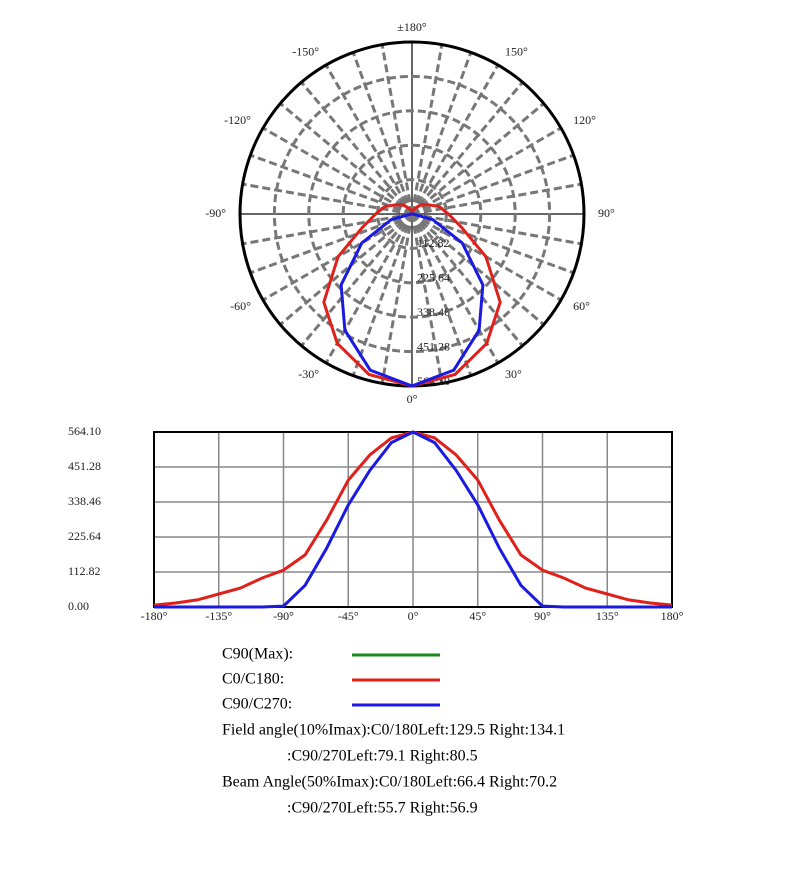 The image size is (805, 880). Describe the element at coordinates (305, 52) in the screenshot. I see `theta-tick-label: -150°` at that location.